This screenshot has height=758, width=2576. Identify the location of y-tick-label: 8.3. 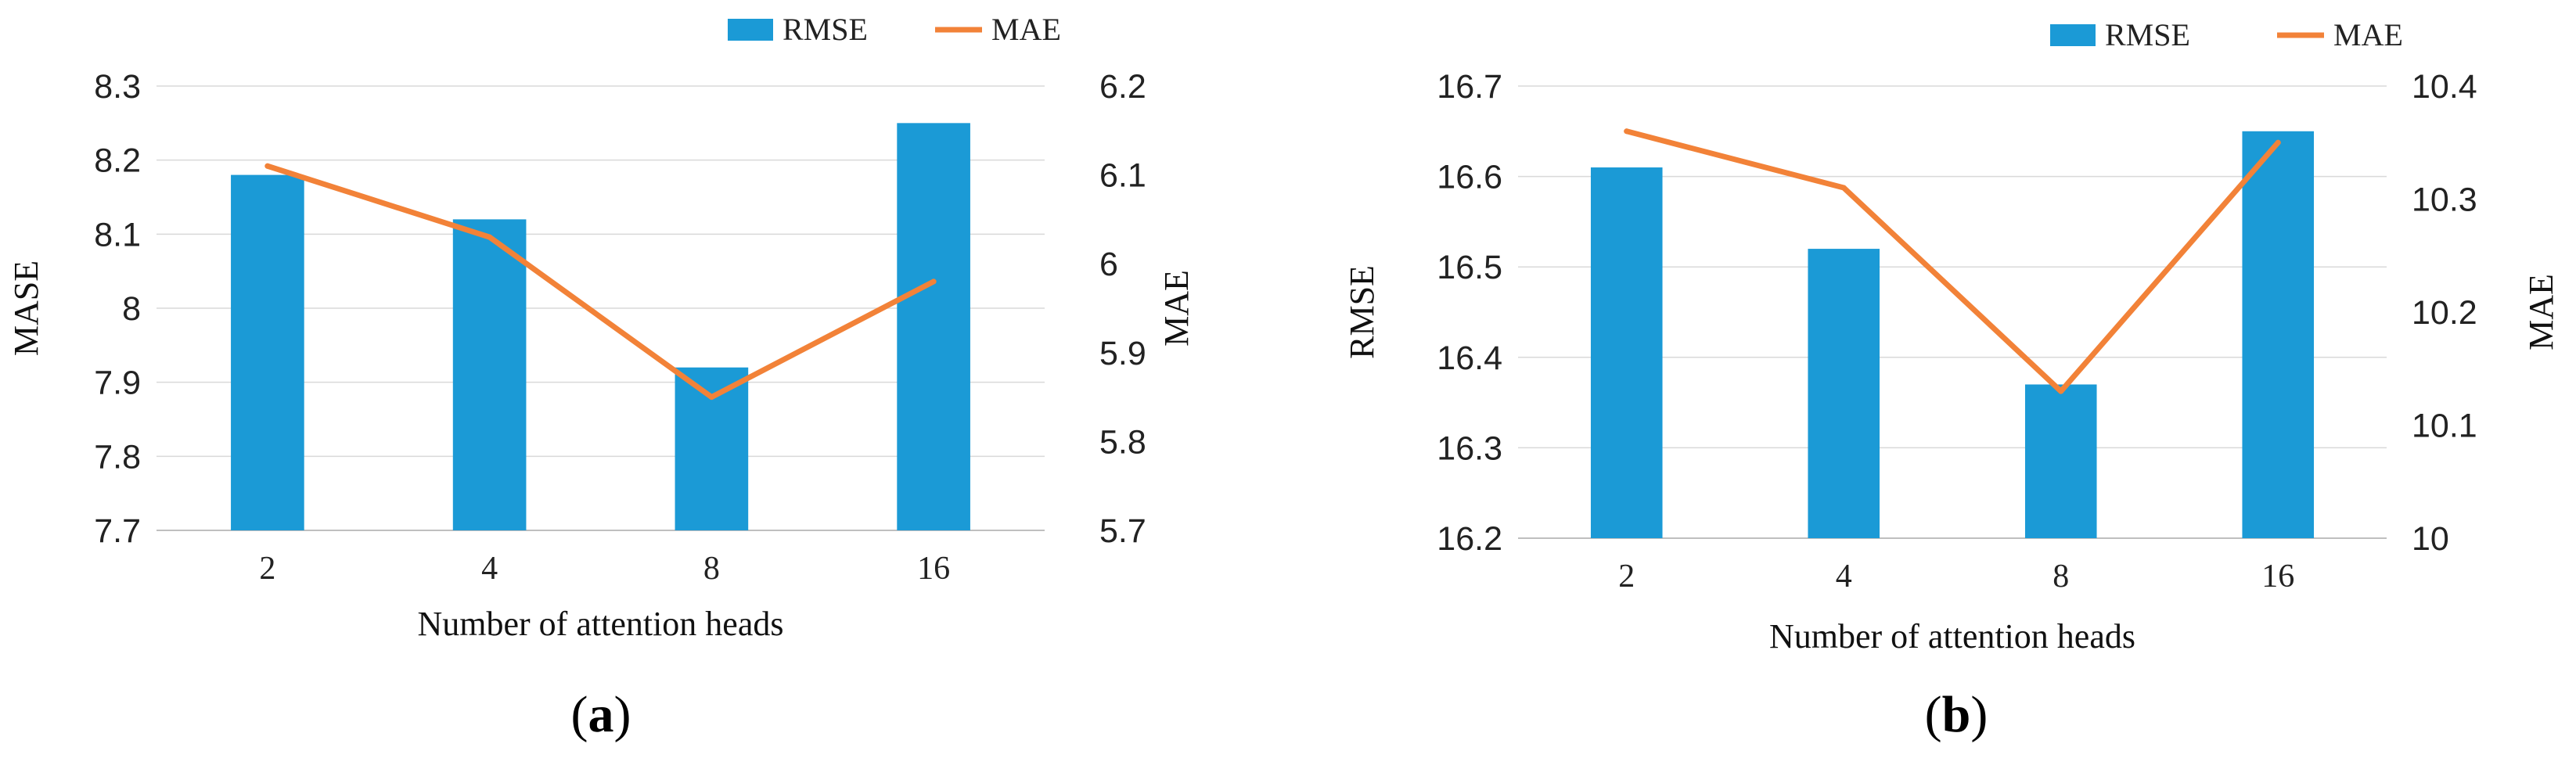
(118, 87).